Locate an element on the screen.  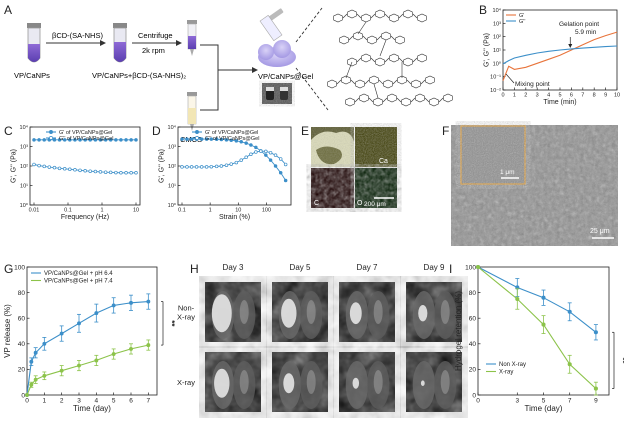
panel-letter-e: E is located at coordinates (305, 131).